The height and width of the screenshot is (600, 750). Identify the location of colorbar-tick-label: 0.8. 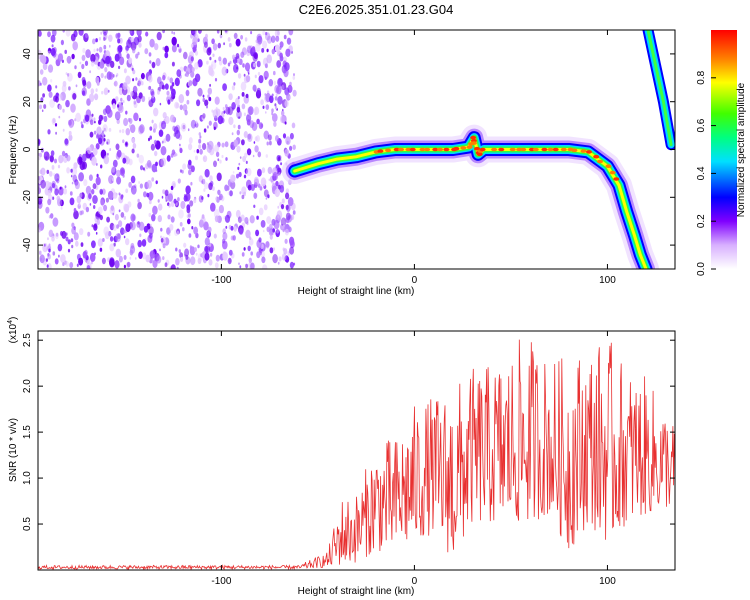
(701, 77).